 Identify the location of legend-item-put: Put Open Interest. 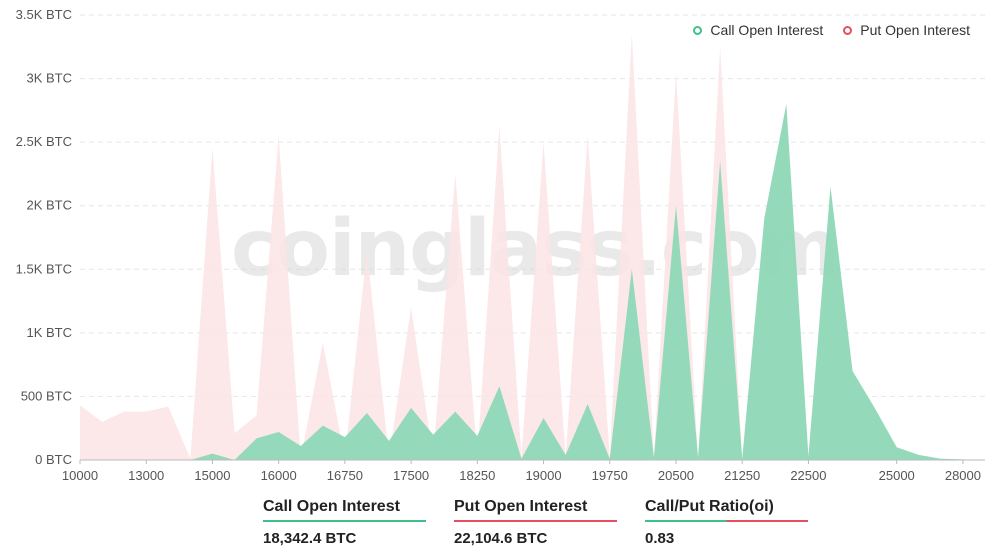
(906, 30).